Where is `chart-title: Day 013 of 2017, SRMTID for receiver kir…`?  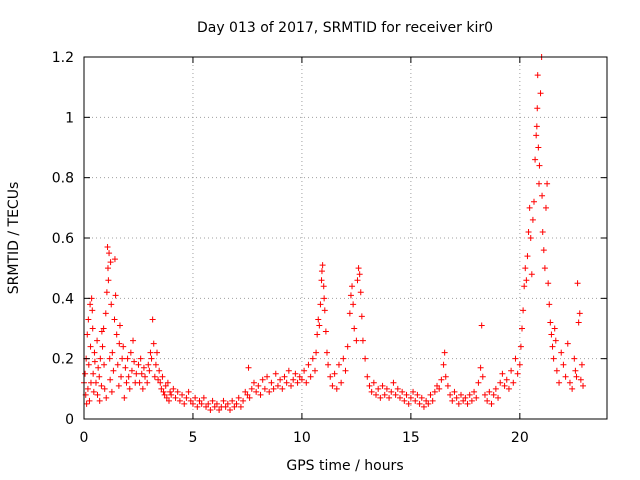 chart-title: Day 013 of 2017, SRMTID for receiver kir… is located at coordinates (345, 28).